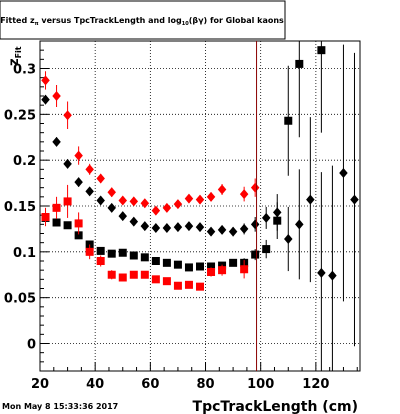 This screenshot has height=414, width=400. I want to click on y-tick-label: 0.2, so click(24, 161).